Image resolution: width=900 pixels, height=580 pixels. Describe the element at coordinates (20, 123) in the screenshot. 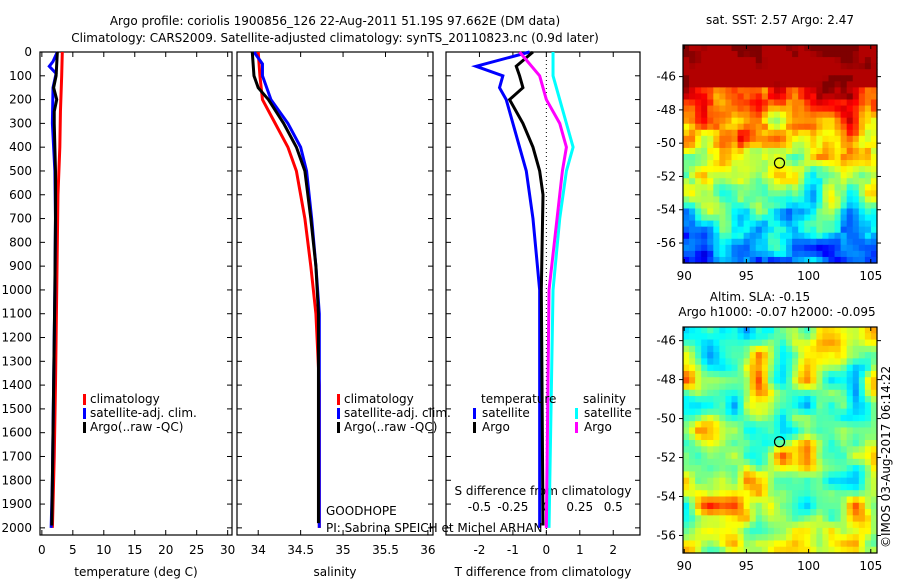

I see `y-tick-label: 300` at that location.